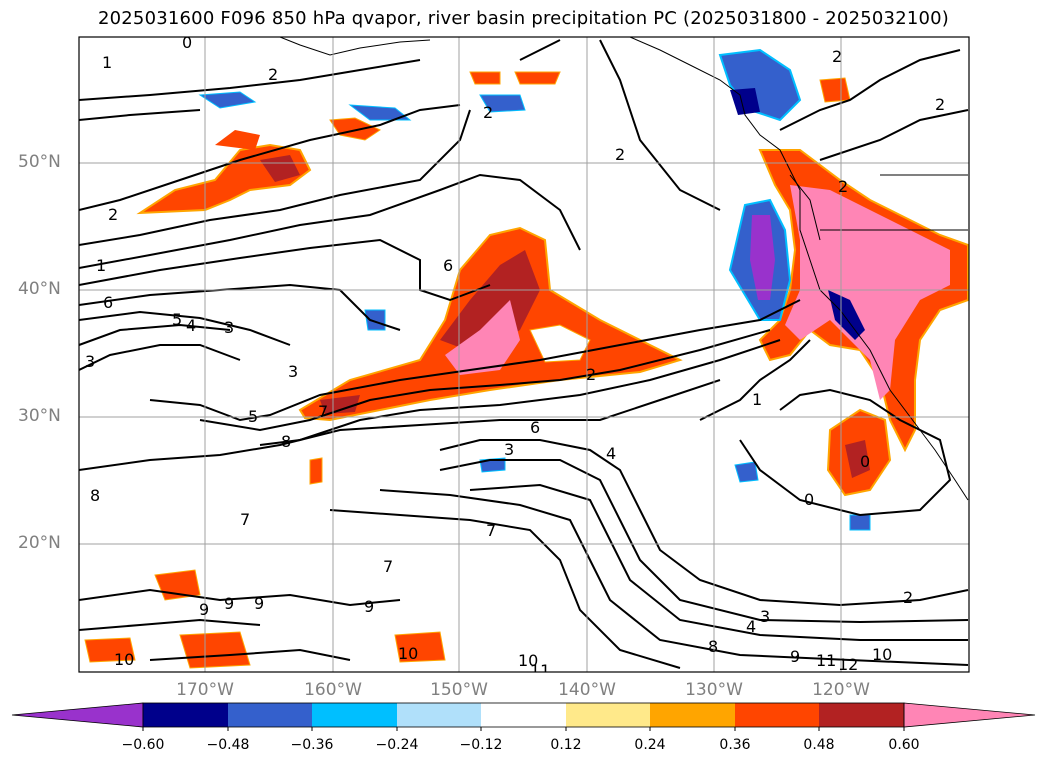 The width and height of the screenshot is (1047, 765). Describe the element at coordinates (819, 745) in the screenshot. I see `colorbar-tick-label: 0.48` at that location.